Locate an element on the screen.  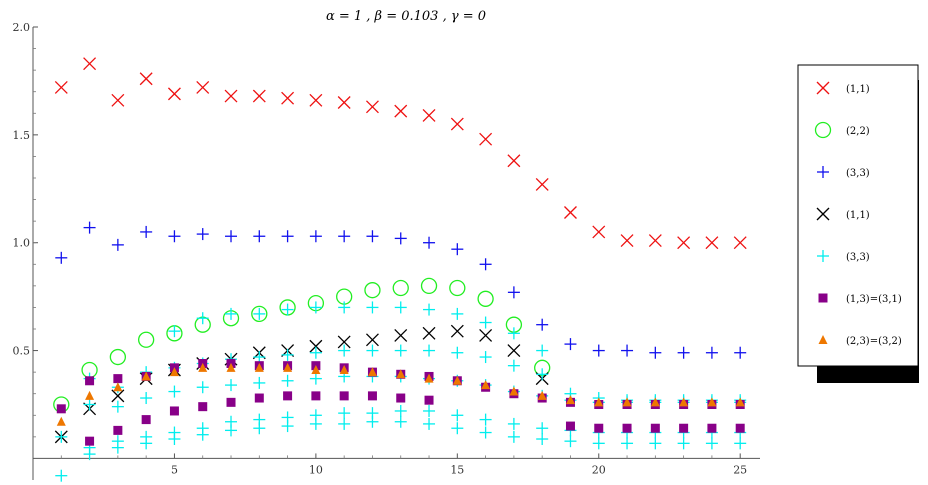
legend-item: (2,2) is located at coordinates (842, 130).